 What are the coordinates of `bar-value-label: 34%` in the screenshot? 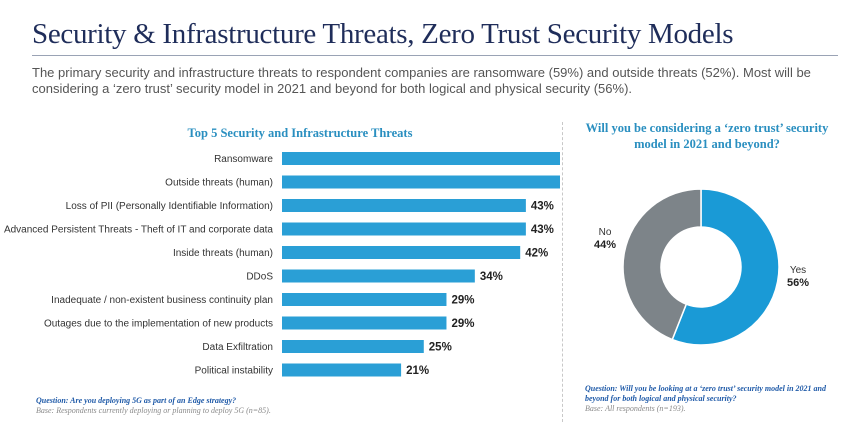 It's located at (491, 277).